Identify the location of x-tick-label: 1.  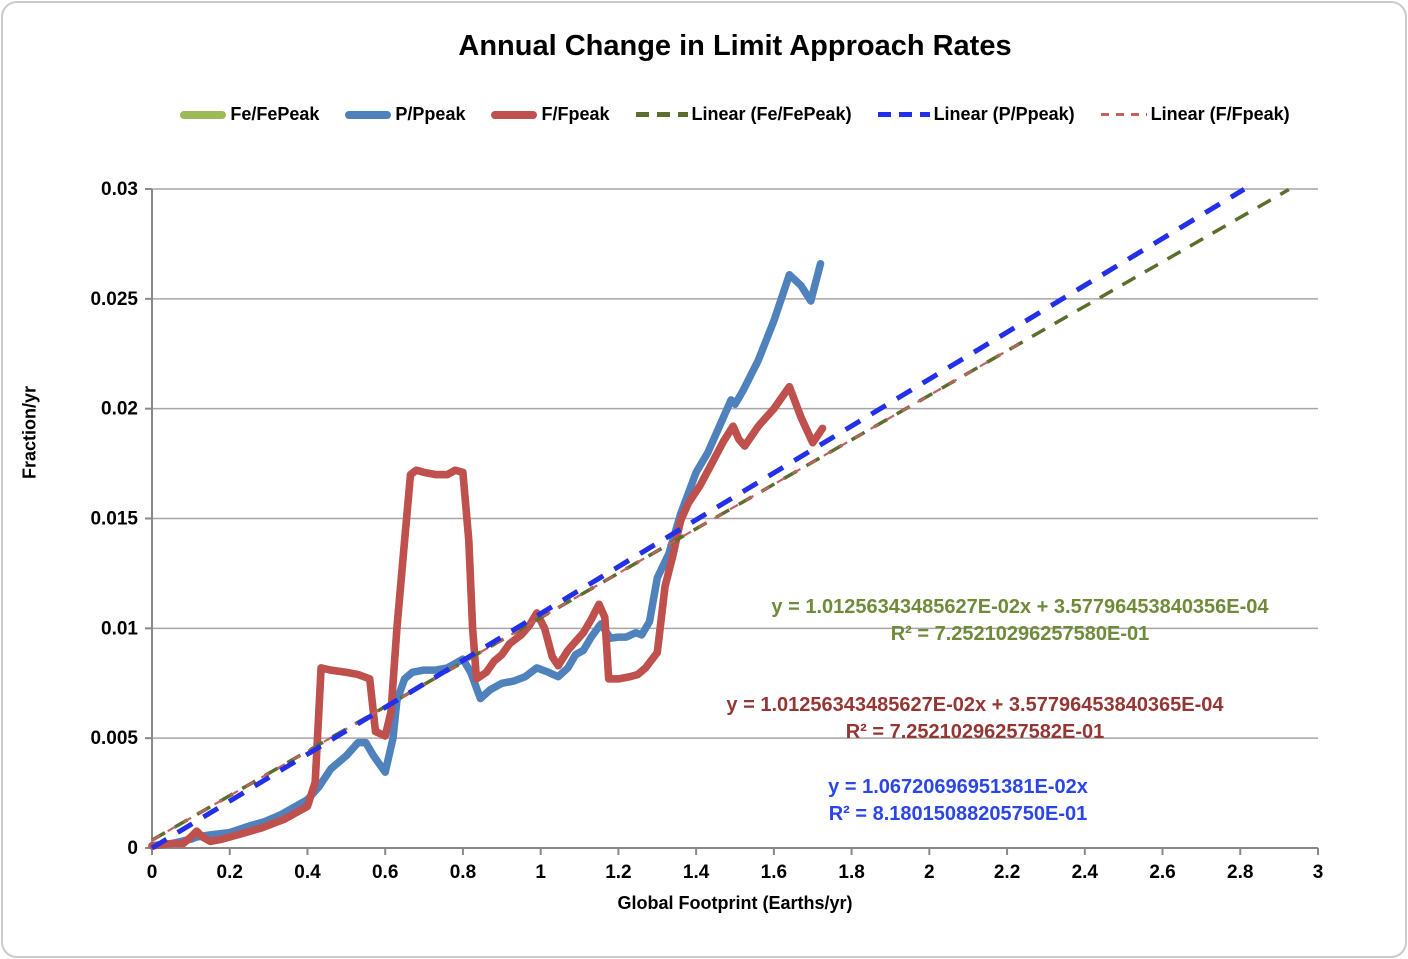
(540, 872).